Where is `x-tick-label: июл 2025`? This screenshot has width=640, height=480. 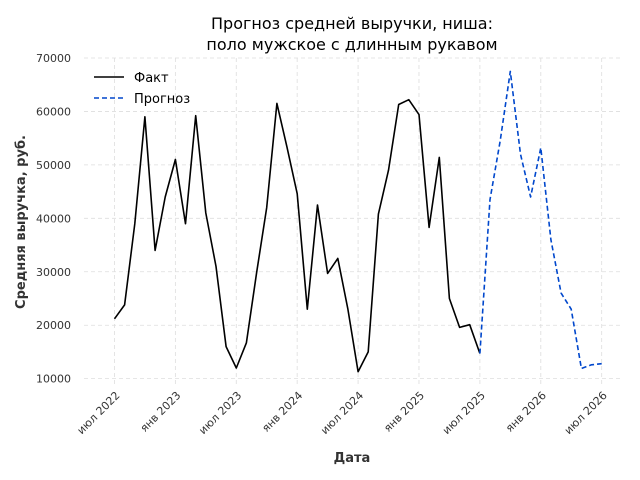
x-tick-label: июл 2025 is located at coordinates (464, 413).